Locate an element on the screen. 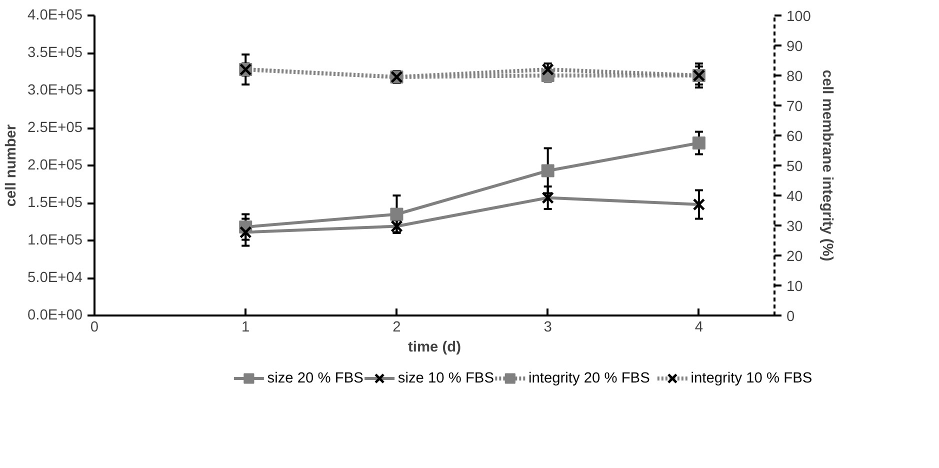  legend-label: size 10 % FBS is located at coordinates (446, 378).